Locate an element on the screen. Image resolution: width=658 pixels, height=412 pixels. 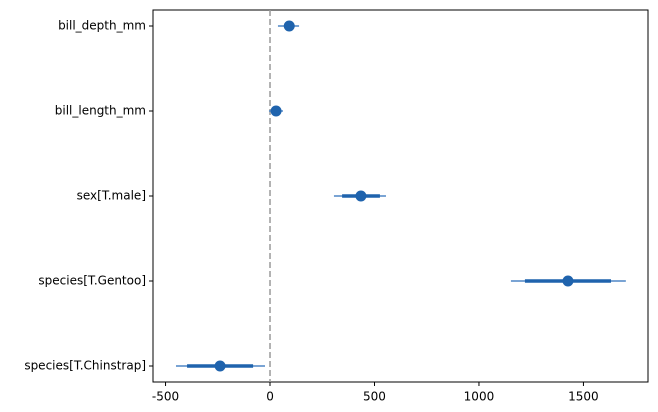
x-tick-label: 1500 is located at coordinates (583, 397).